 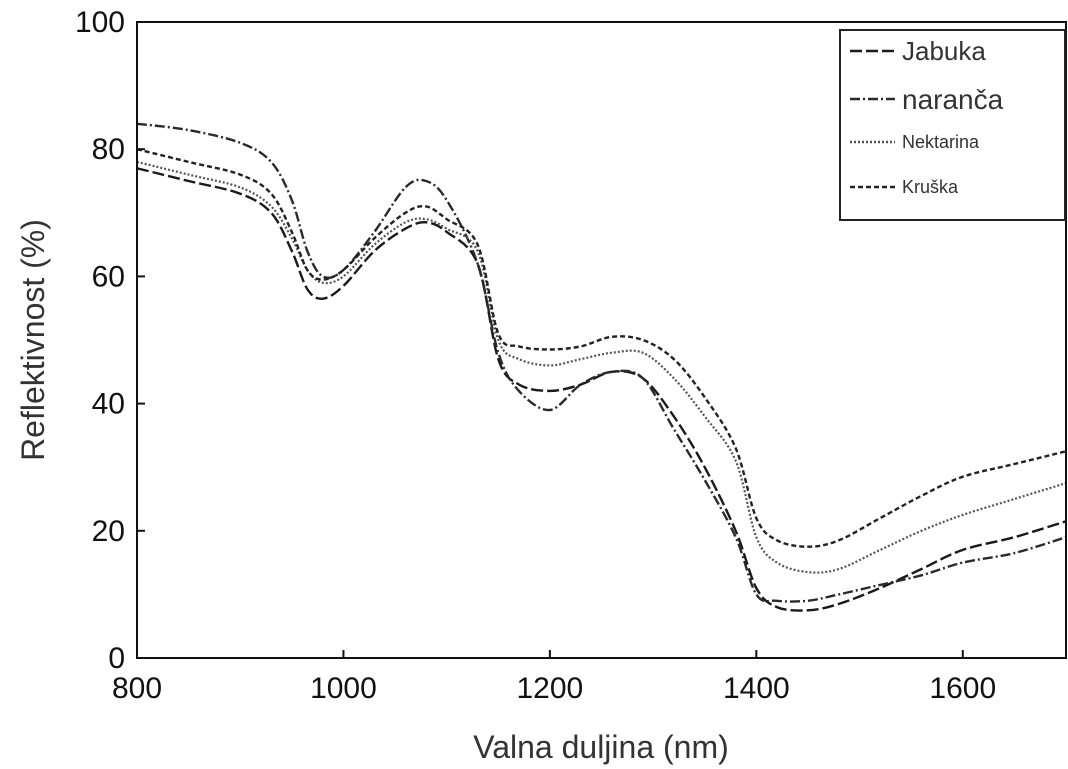 I want to click on y-tick-label: 40, so click(x=108, y=404).